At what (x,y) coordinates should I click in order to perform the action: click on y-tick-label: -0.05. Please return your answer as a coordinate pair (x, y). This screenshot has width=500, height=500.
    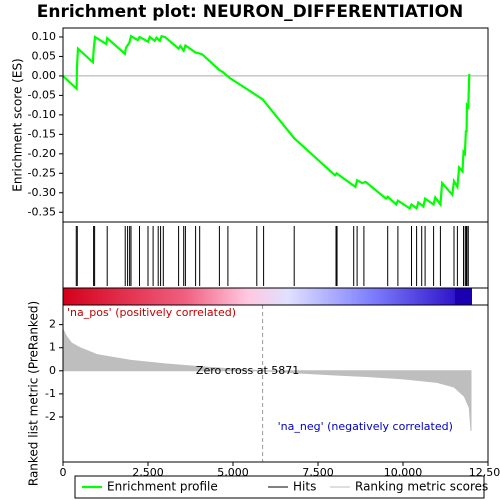
    Looking at the image, I should click on (42, 94).